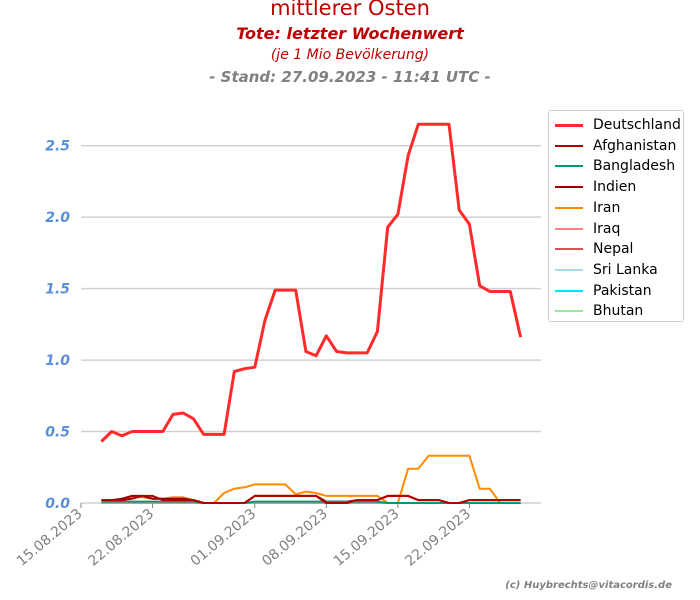 The width and height of the screenshot is (700, 600). I want to click on legend-item: Pakistan, so click(600, 291).